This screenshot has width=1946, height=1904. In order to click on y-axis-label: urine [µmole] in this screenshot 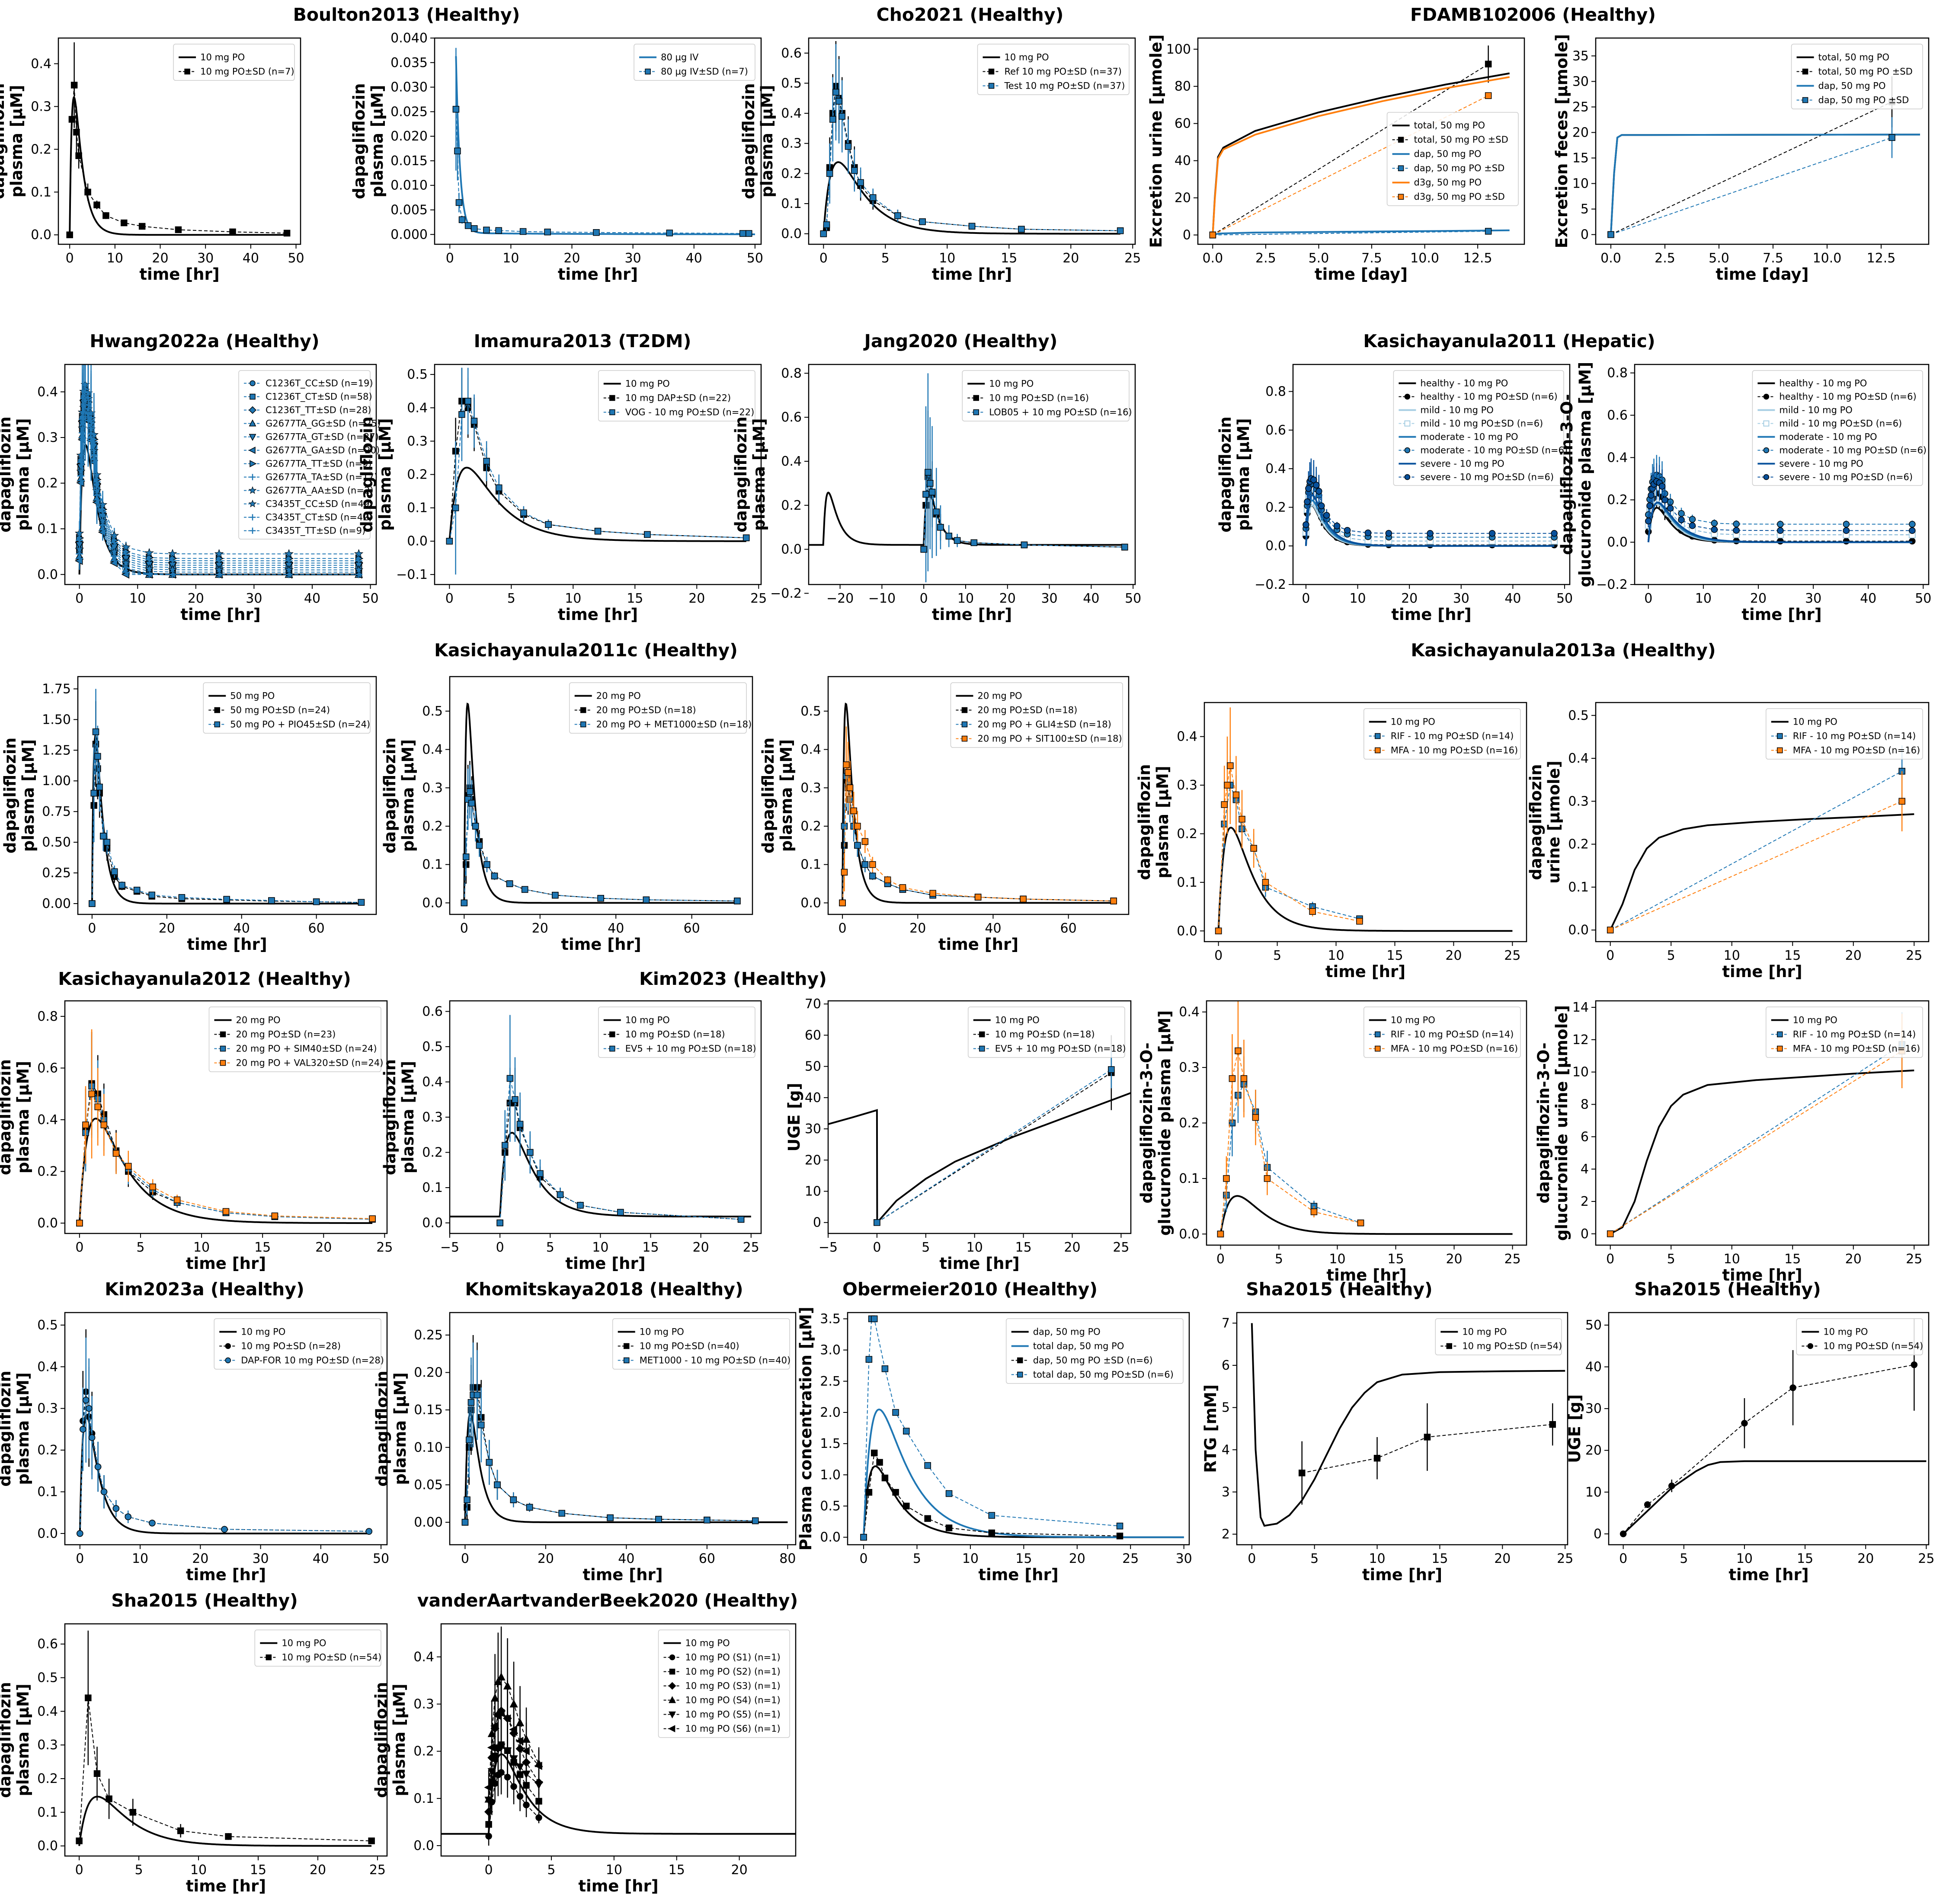, I will do `click(1554, 821)`.